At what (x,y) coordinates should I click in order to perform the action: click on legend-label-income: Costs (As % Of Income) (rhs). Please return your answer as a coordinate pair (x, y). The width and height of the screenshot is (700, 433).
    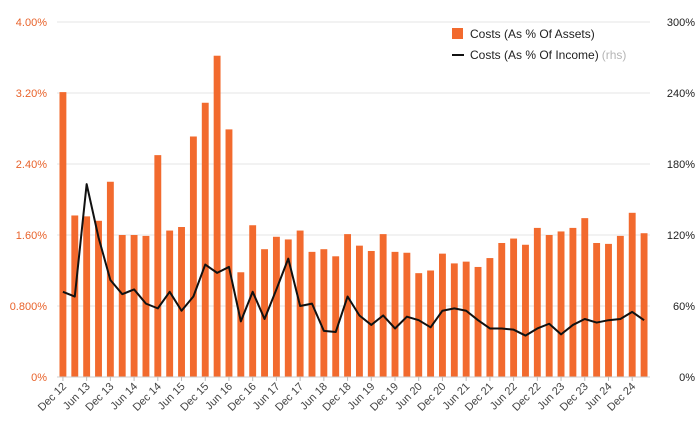
    Looking at the image, I should click on (548, 55).